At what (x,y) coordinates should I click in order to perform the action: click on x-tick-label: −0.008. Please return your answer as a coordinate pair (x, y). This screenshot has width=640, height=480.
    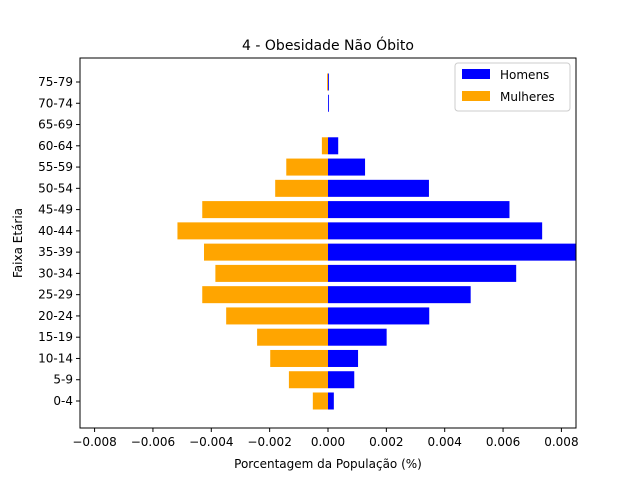
    Looking at the image, I should click on (94, 442).